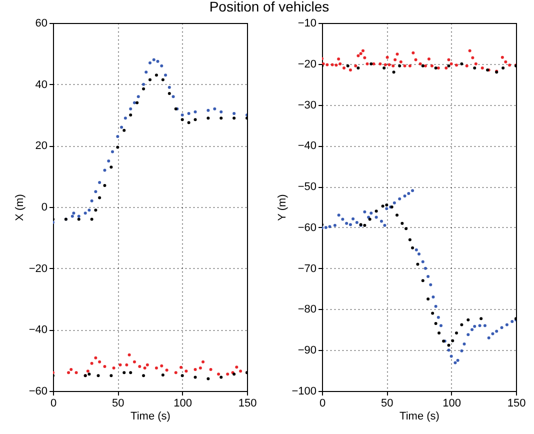 The width and height of the screenshot is (534, 434). Describe the element at coordinates (307, 187) in the screenshot. I see `y-tick-label: −50` at that location.